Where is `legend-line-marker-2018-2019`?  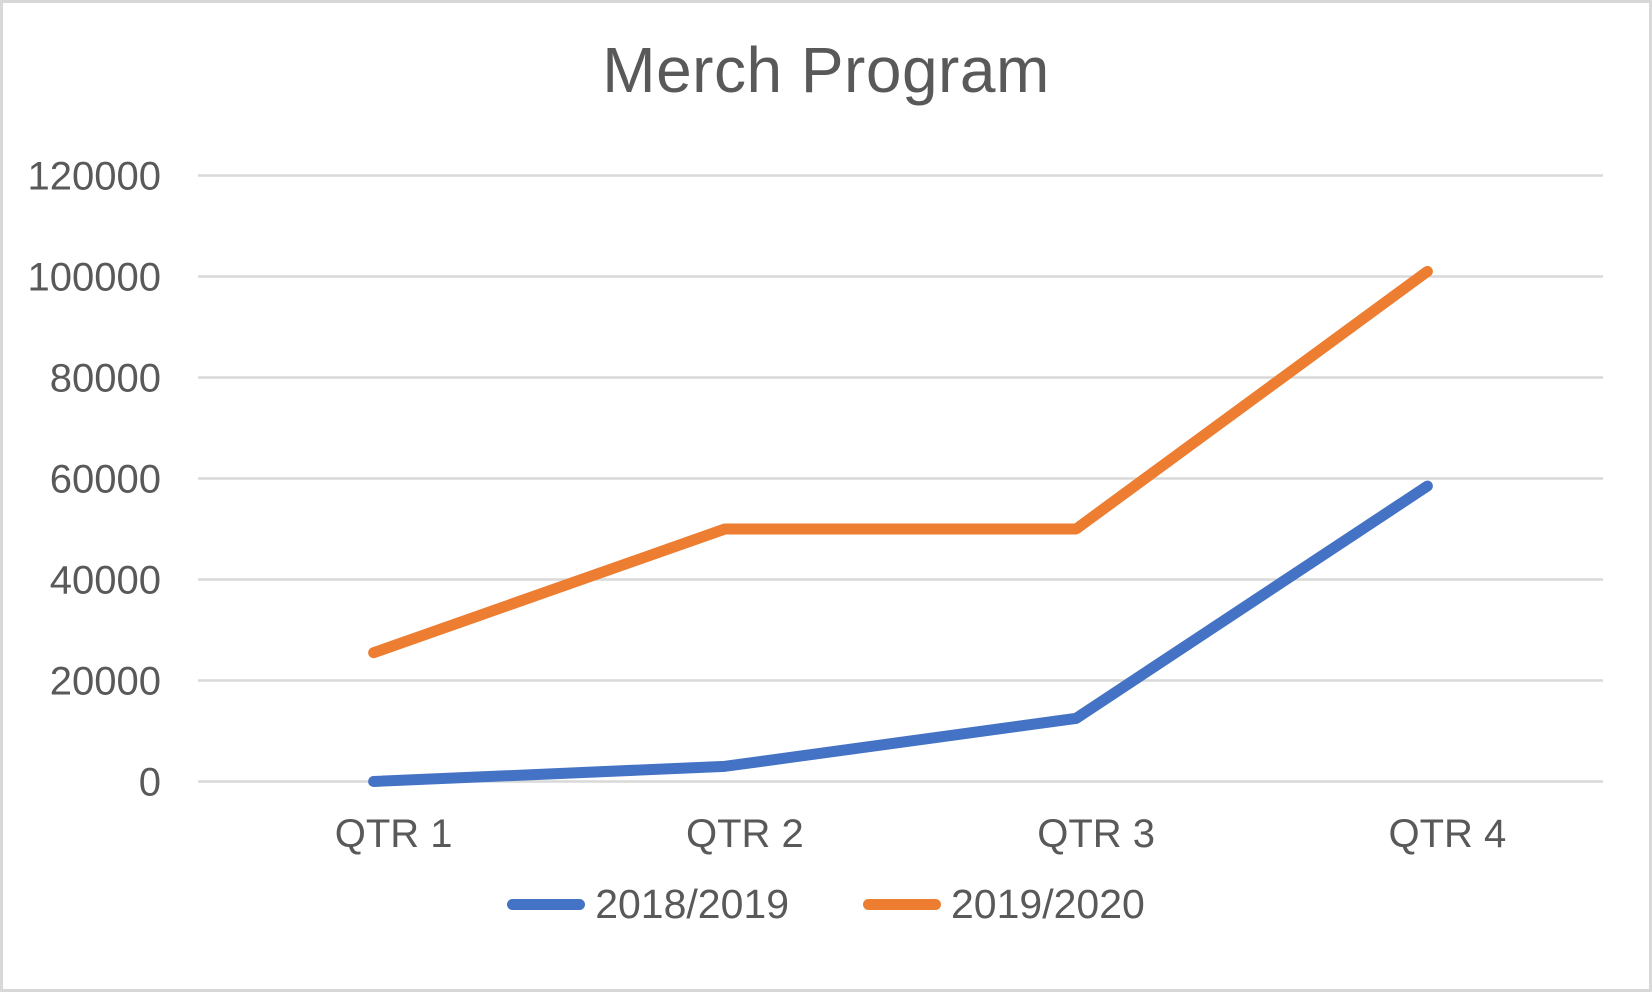
legend-line-marker-2018-2019 is located at coordinates (546, 904).